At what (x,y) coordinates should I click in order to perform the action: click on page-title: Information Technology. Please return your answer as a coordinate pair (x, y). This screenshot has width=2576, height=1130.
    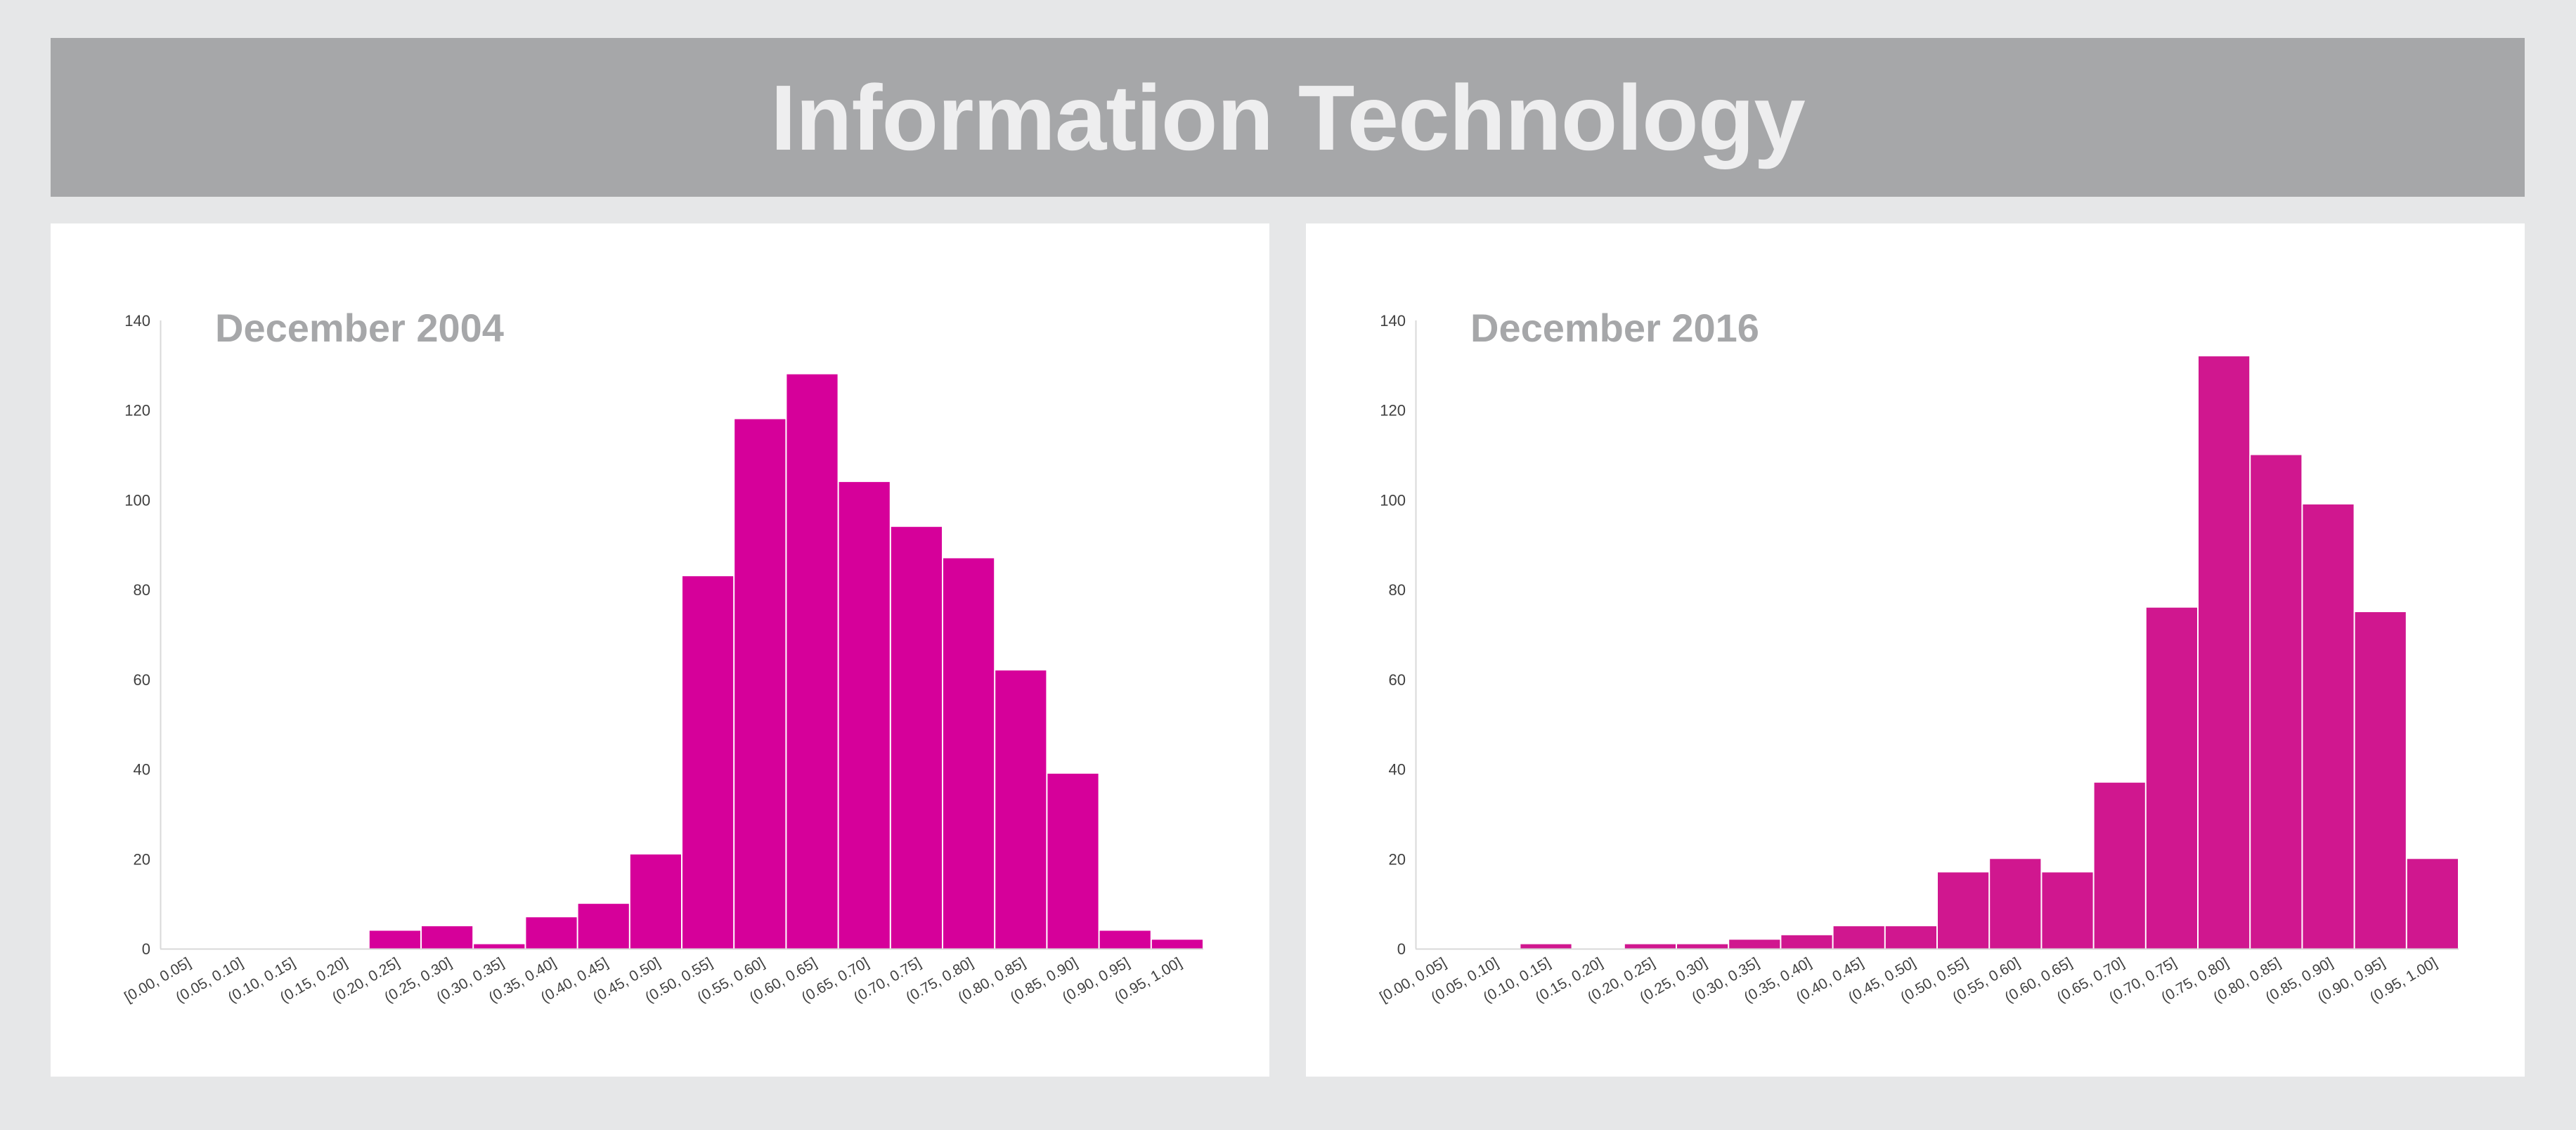
    Looking at the image, I should click on (1288, 117).